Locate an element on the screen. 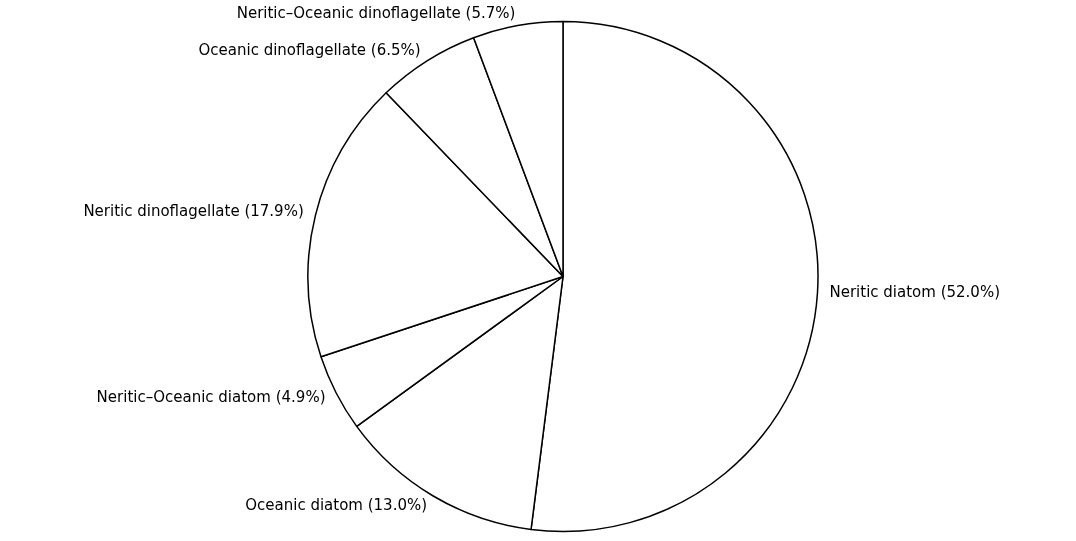 The width and height of the screenshot is (1076, 541). slice-label: Oceanic diatom (13.0%) is located at coordinates (336, 505).